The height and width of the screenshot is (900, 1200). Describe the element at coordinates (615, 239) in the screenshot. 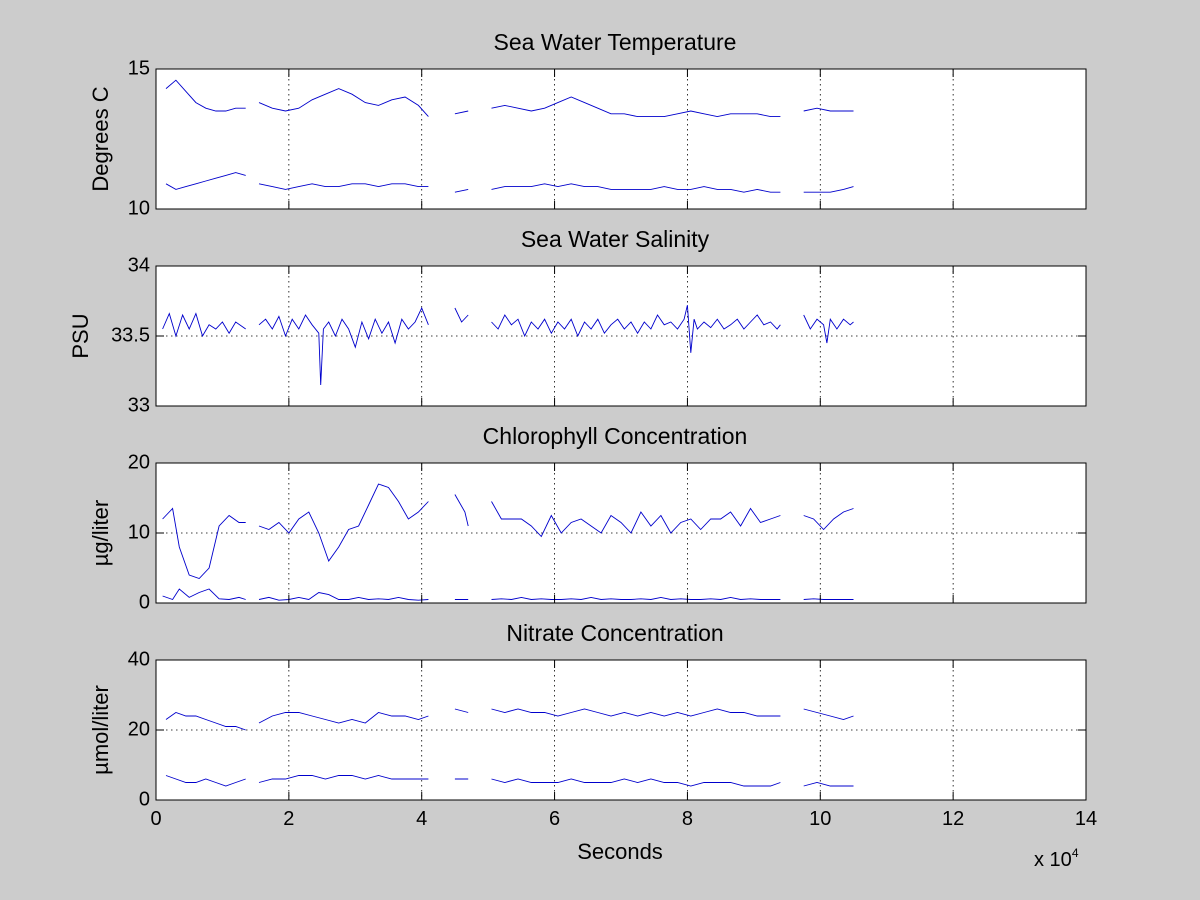

I see `subplot-title: Sea Water Salinity` at that location.